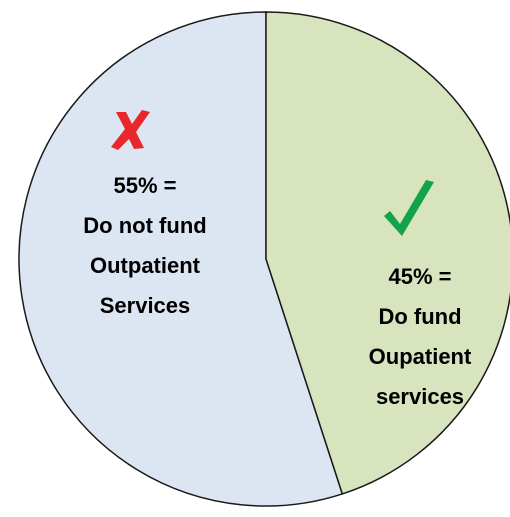  Describe the element at coordinates (144, 225) in the screenshot. I see `category-label: Do not fund` at that location.